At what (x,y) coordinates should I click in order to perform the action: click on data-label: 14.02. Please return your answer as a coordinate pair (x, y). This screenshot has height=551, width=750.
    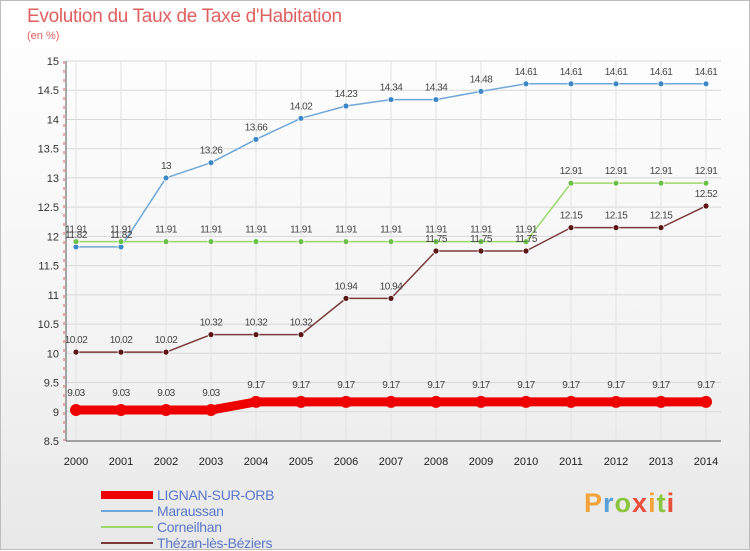
    Looking at the image, I should click on (301, 106).